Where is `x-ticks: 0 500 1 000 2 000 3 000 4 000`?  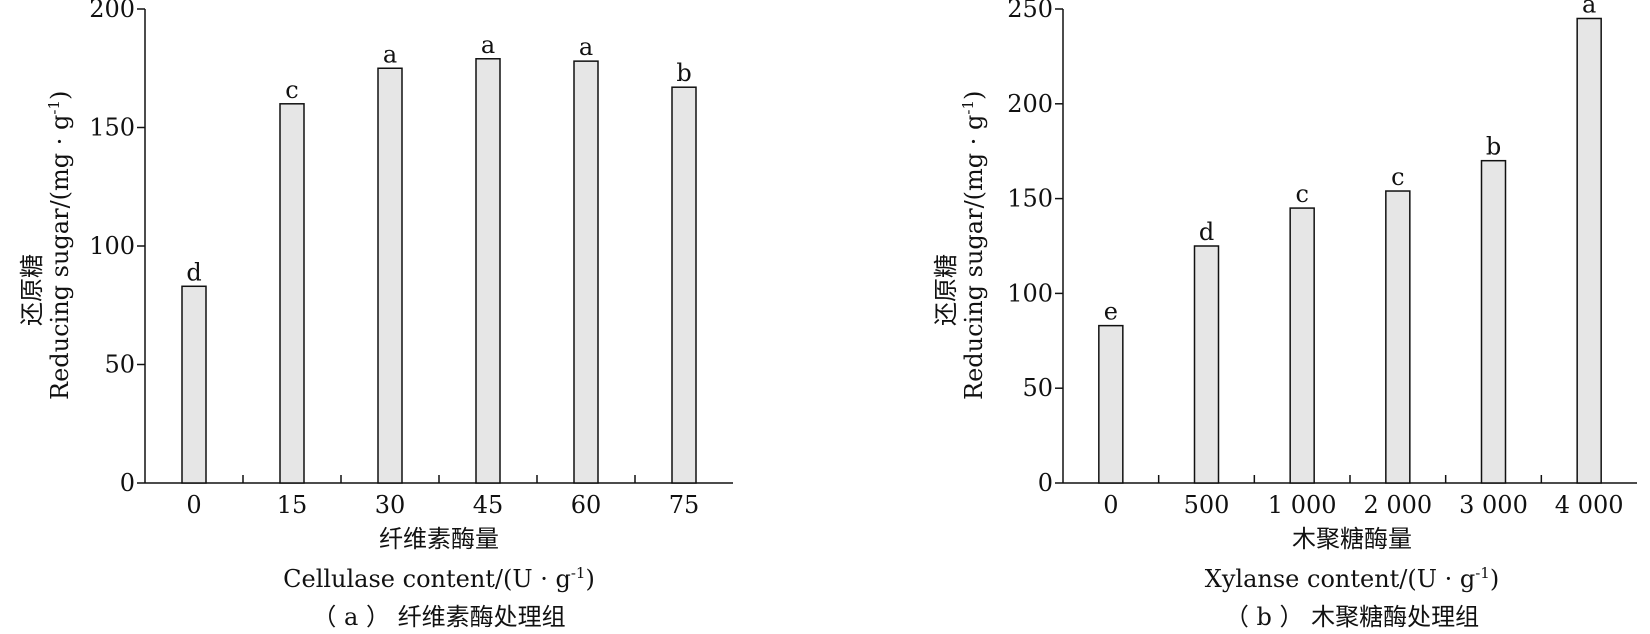
x-ticks: 0 500 1 000 2 000 3 000 4 000 is located at coordinates (1363, 497).